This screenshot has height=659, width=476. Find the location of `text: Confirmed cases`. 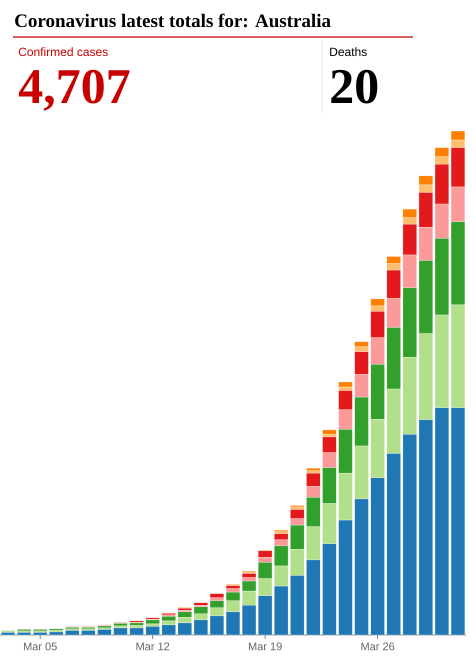

text: Confirmed cases is located at coordinates (63, 51).